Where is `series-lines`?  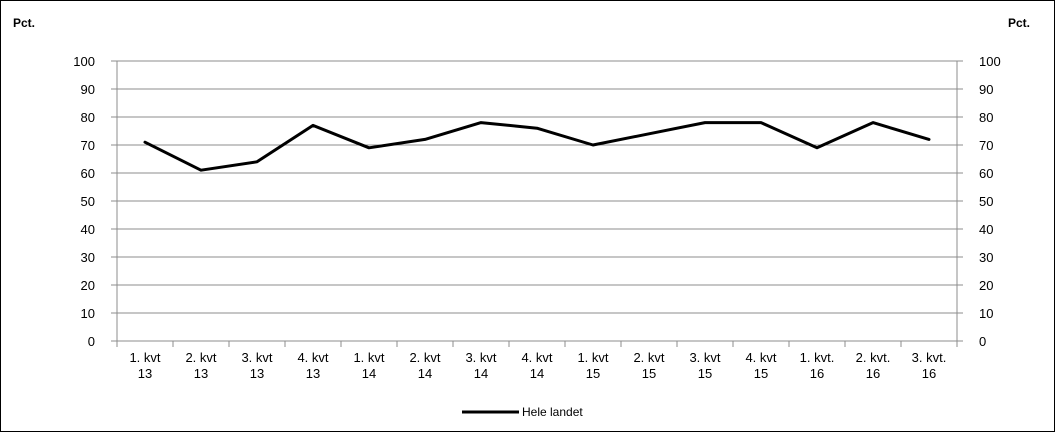 series-lines is located at coordinates (537, 146).